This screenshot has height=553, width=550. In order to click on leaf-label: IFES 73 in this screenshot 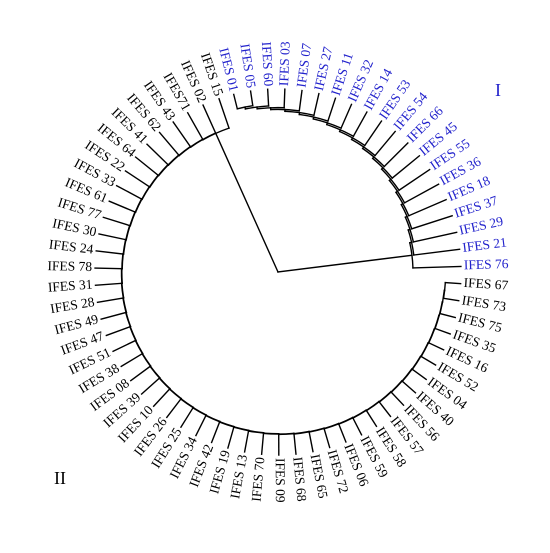, I will do `click(484, 303)`.